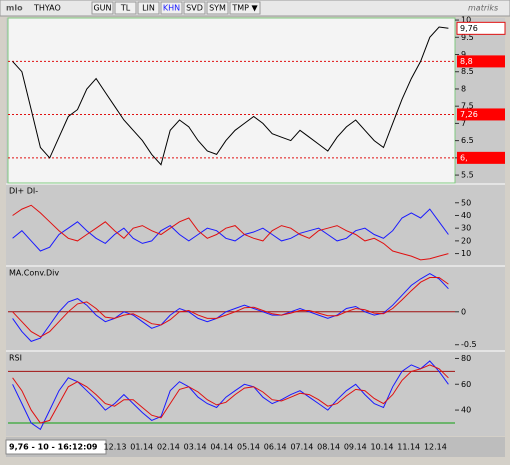 The width and height of the screenshot is (510, 469). I want to click on brand: matriks, so click(483, 8).